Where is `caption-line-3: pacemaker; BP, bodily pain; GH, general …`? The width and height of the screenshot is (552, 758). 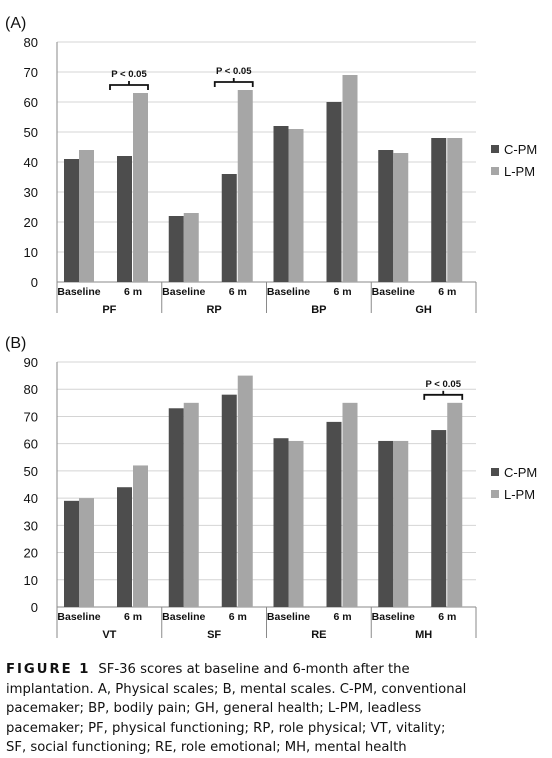 caption-line-3: pacemaker; BP, bodily pain; GH, general … is located at coordinates (214, 708).